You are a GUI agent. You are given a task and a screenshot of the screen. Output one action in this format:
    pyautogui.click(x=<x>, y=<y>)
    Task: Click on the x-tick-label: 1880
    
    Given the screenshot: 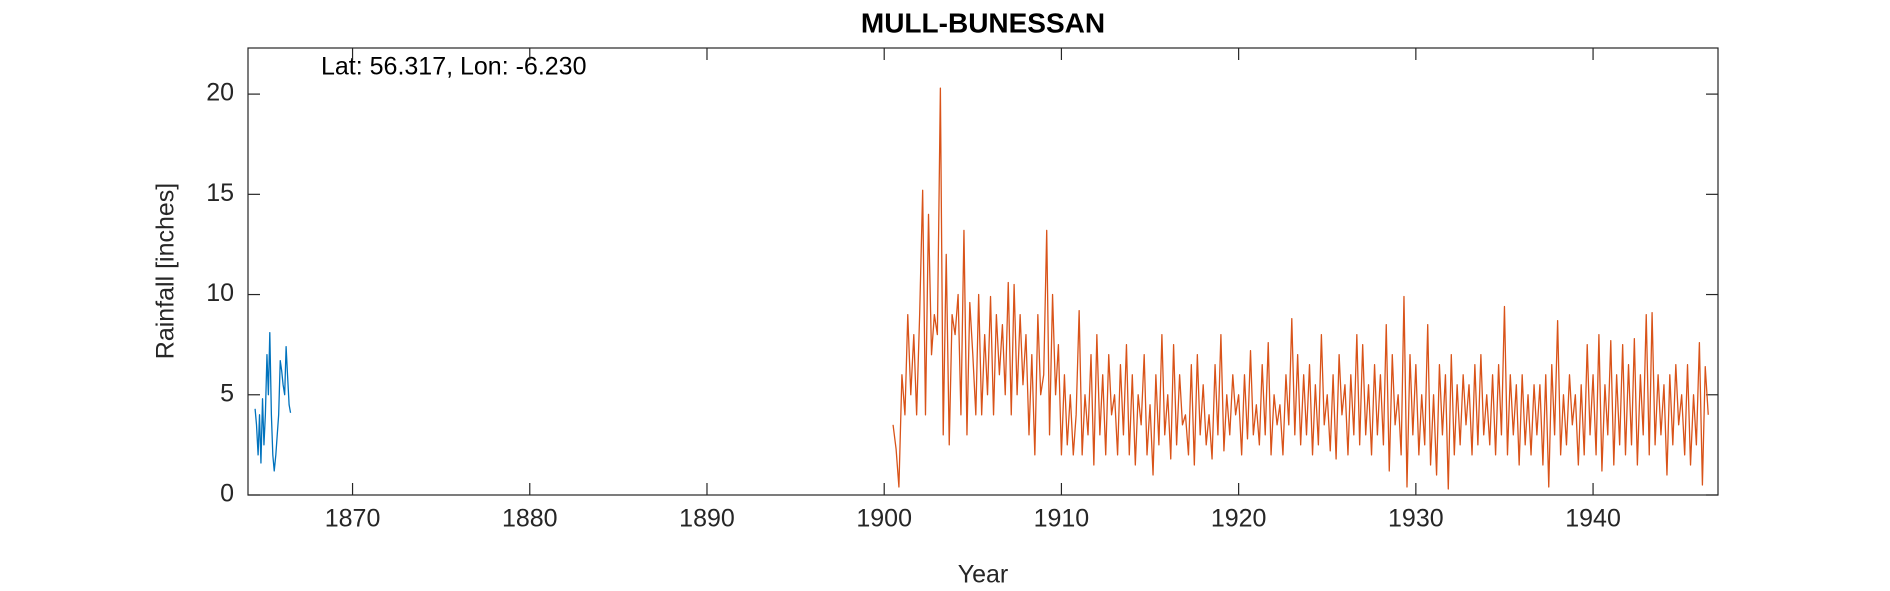 What is the action you would take?
    pyautogui.click(x=530, y=519)
    